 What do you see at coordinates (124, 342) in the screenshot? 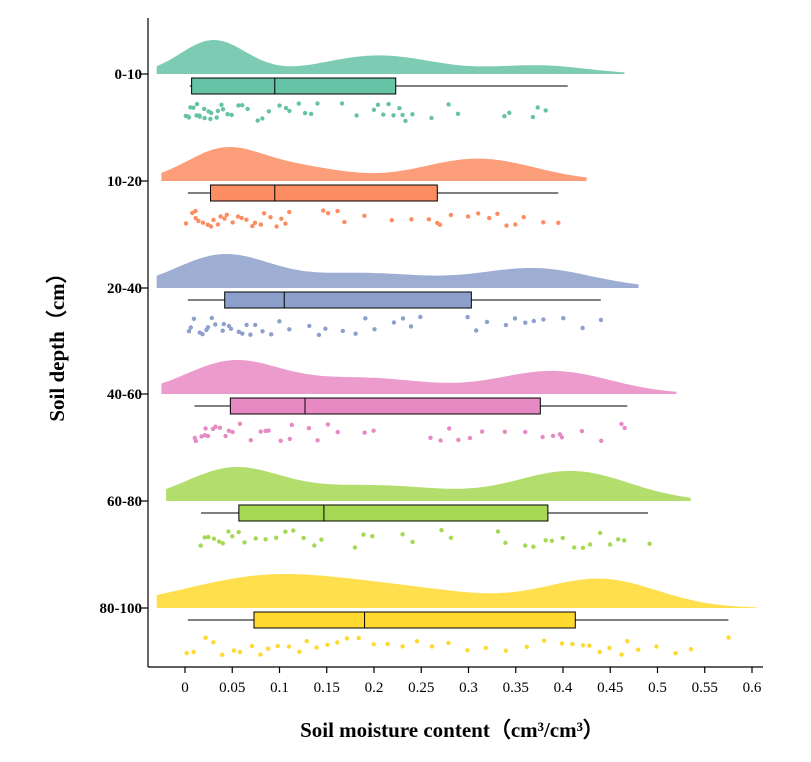
I see `y-categories: 0-10 10-20 20-40 40-60 60-80 80-100` at bounding box center [124, 342].